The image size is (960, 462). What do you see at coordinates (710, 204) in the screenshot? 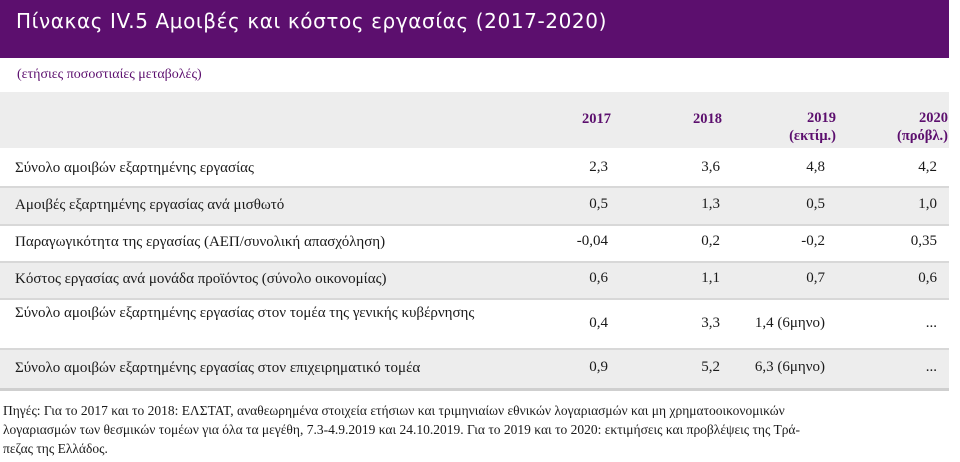
I see `value-2018: 1,3` at bounding box center [710, 204].